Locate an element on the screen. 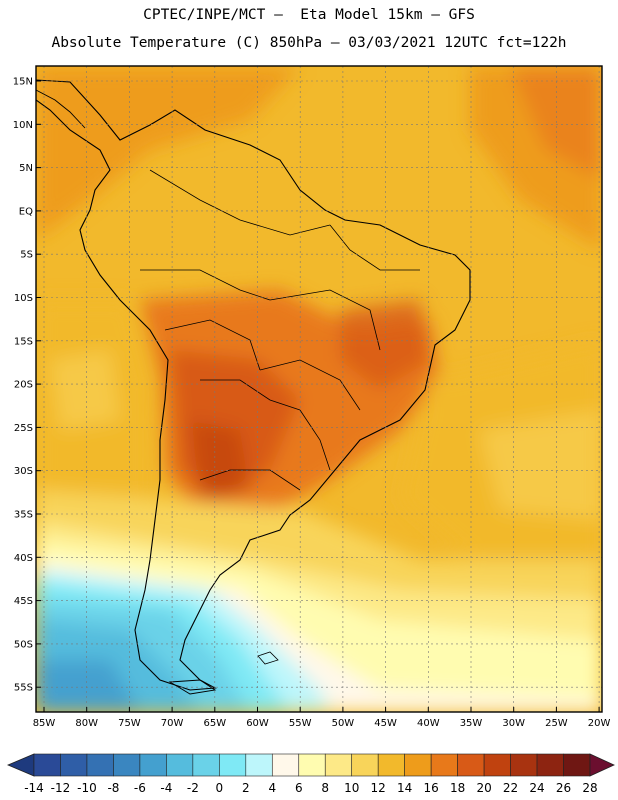 Image resolution: width=618 pixels, height=800 pixels. colorbar-label: 16 is located at coordinates (431, 788).